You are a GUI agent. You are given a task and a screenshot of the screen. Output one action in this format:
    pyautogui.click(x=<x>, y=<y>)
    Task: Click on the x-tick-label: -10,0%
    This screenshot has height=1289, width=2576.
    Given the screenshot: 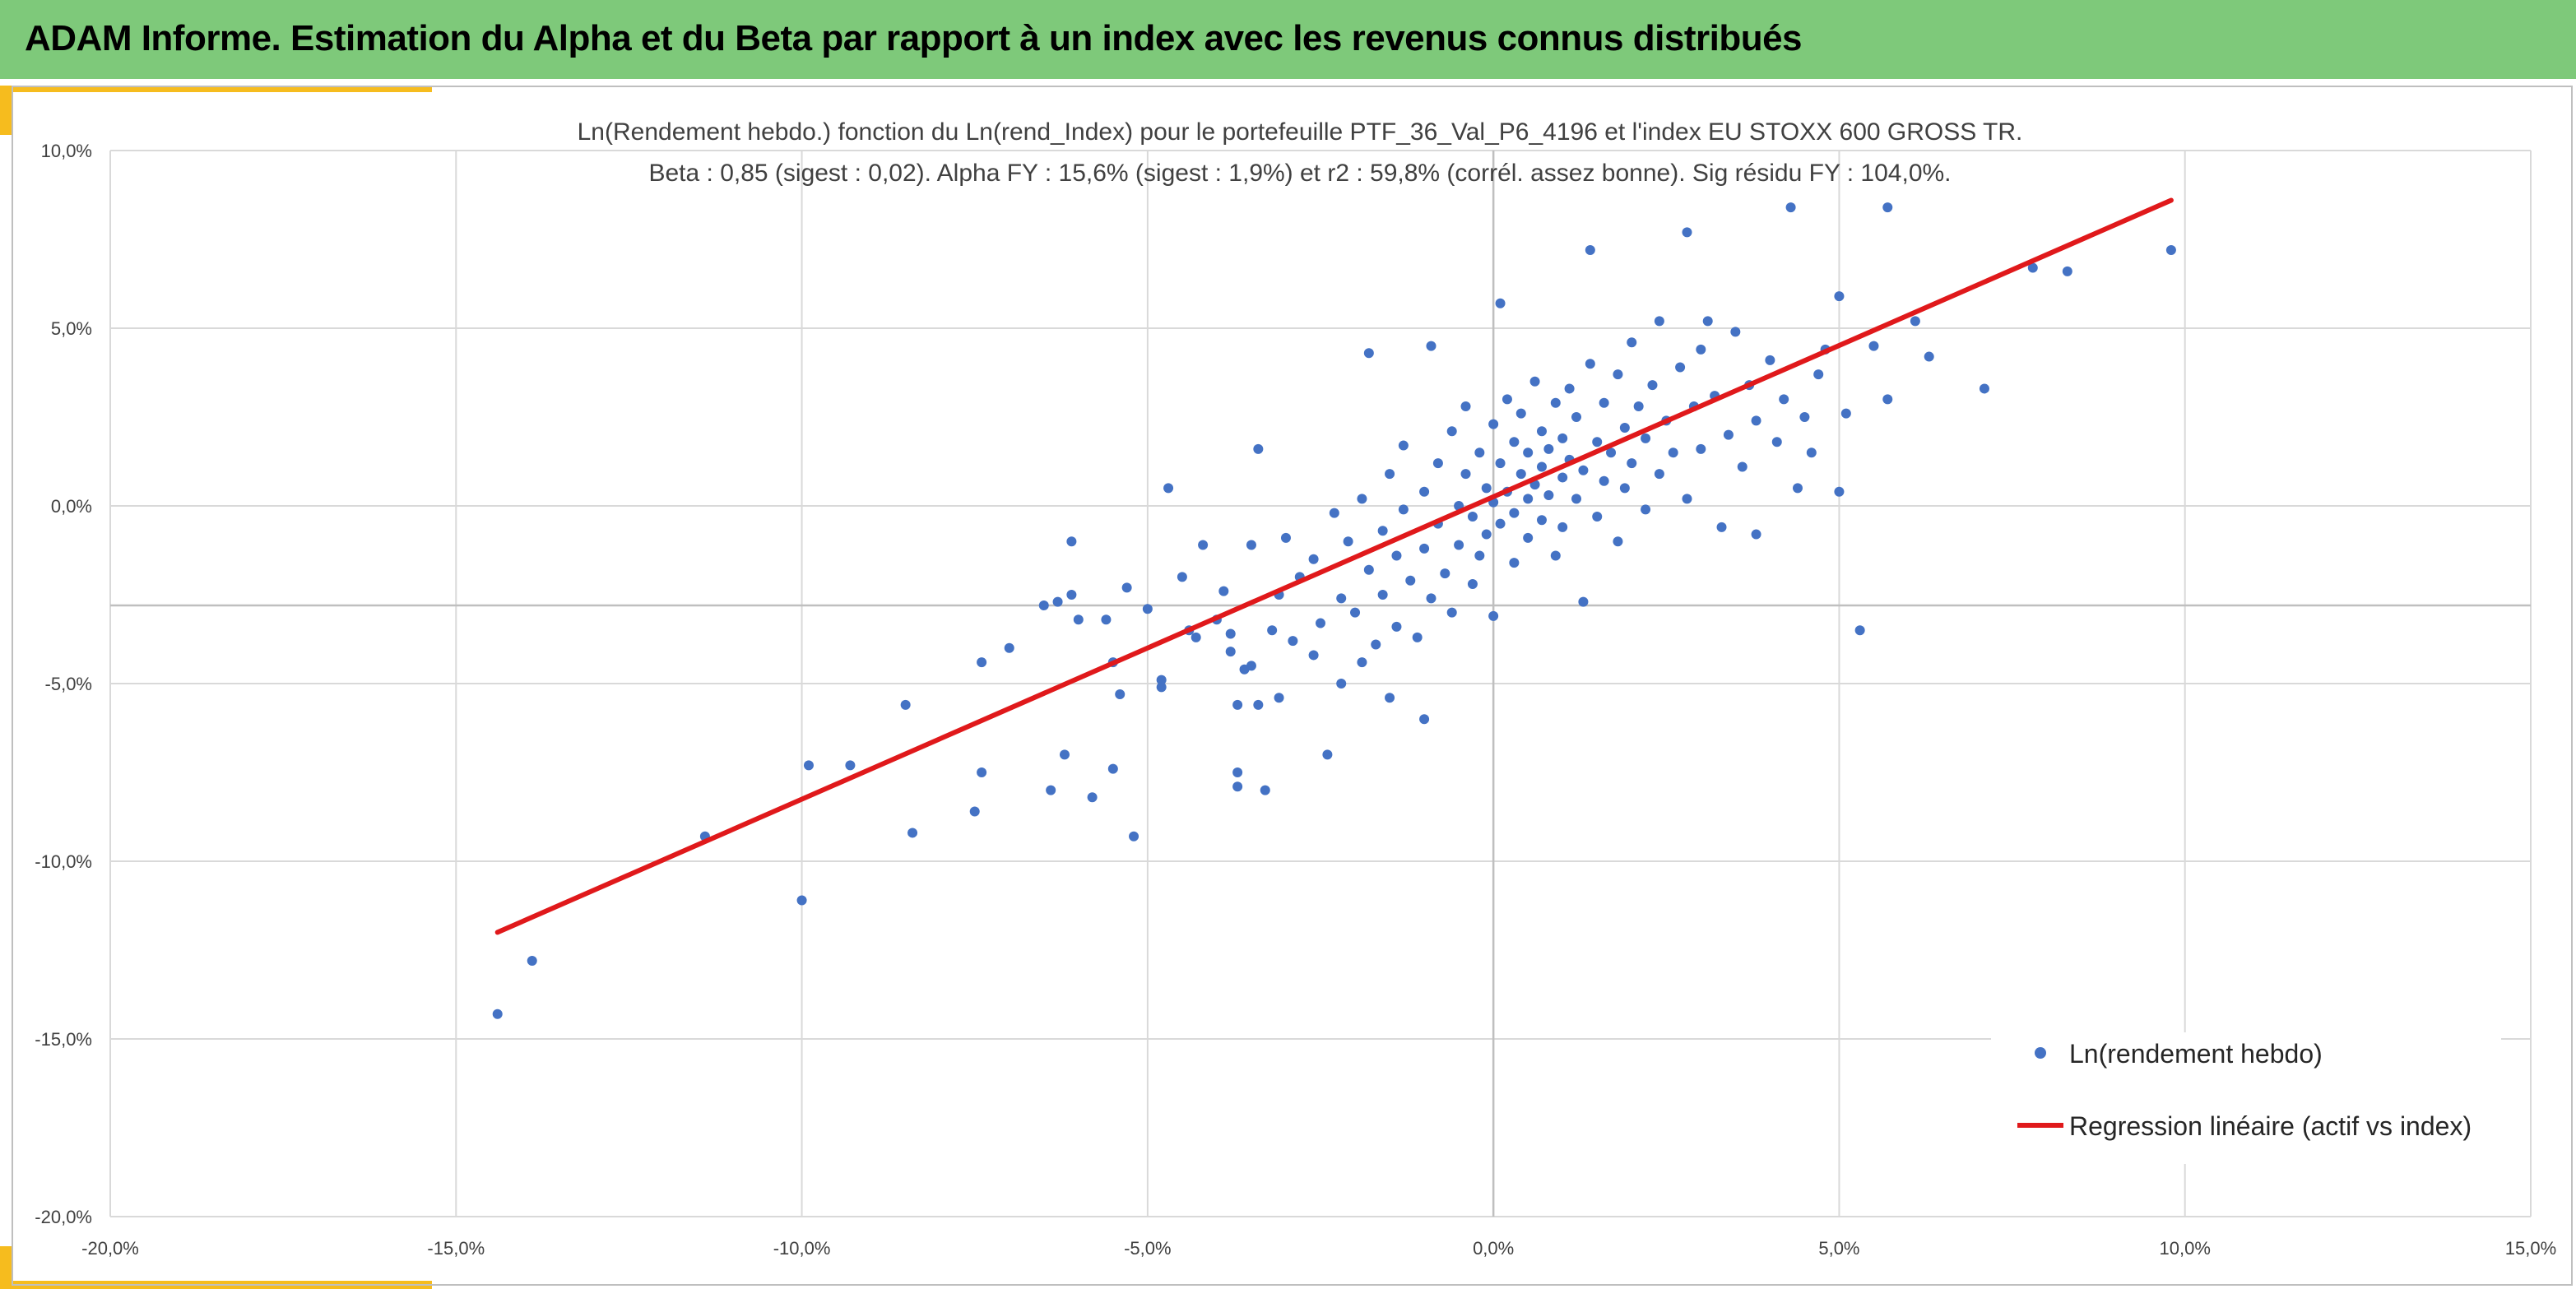 What is the action you would take?
    pyautogui.click(x=802, y=1248)
    